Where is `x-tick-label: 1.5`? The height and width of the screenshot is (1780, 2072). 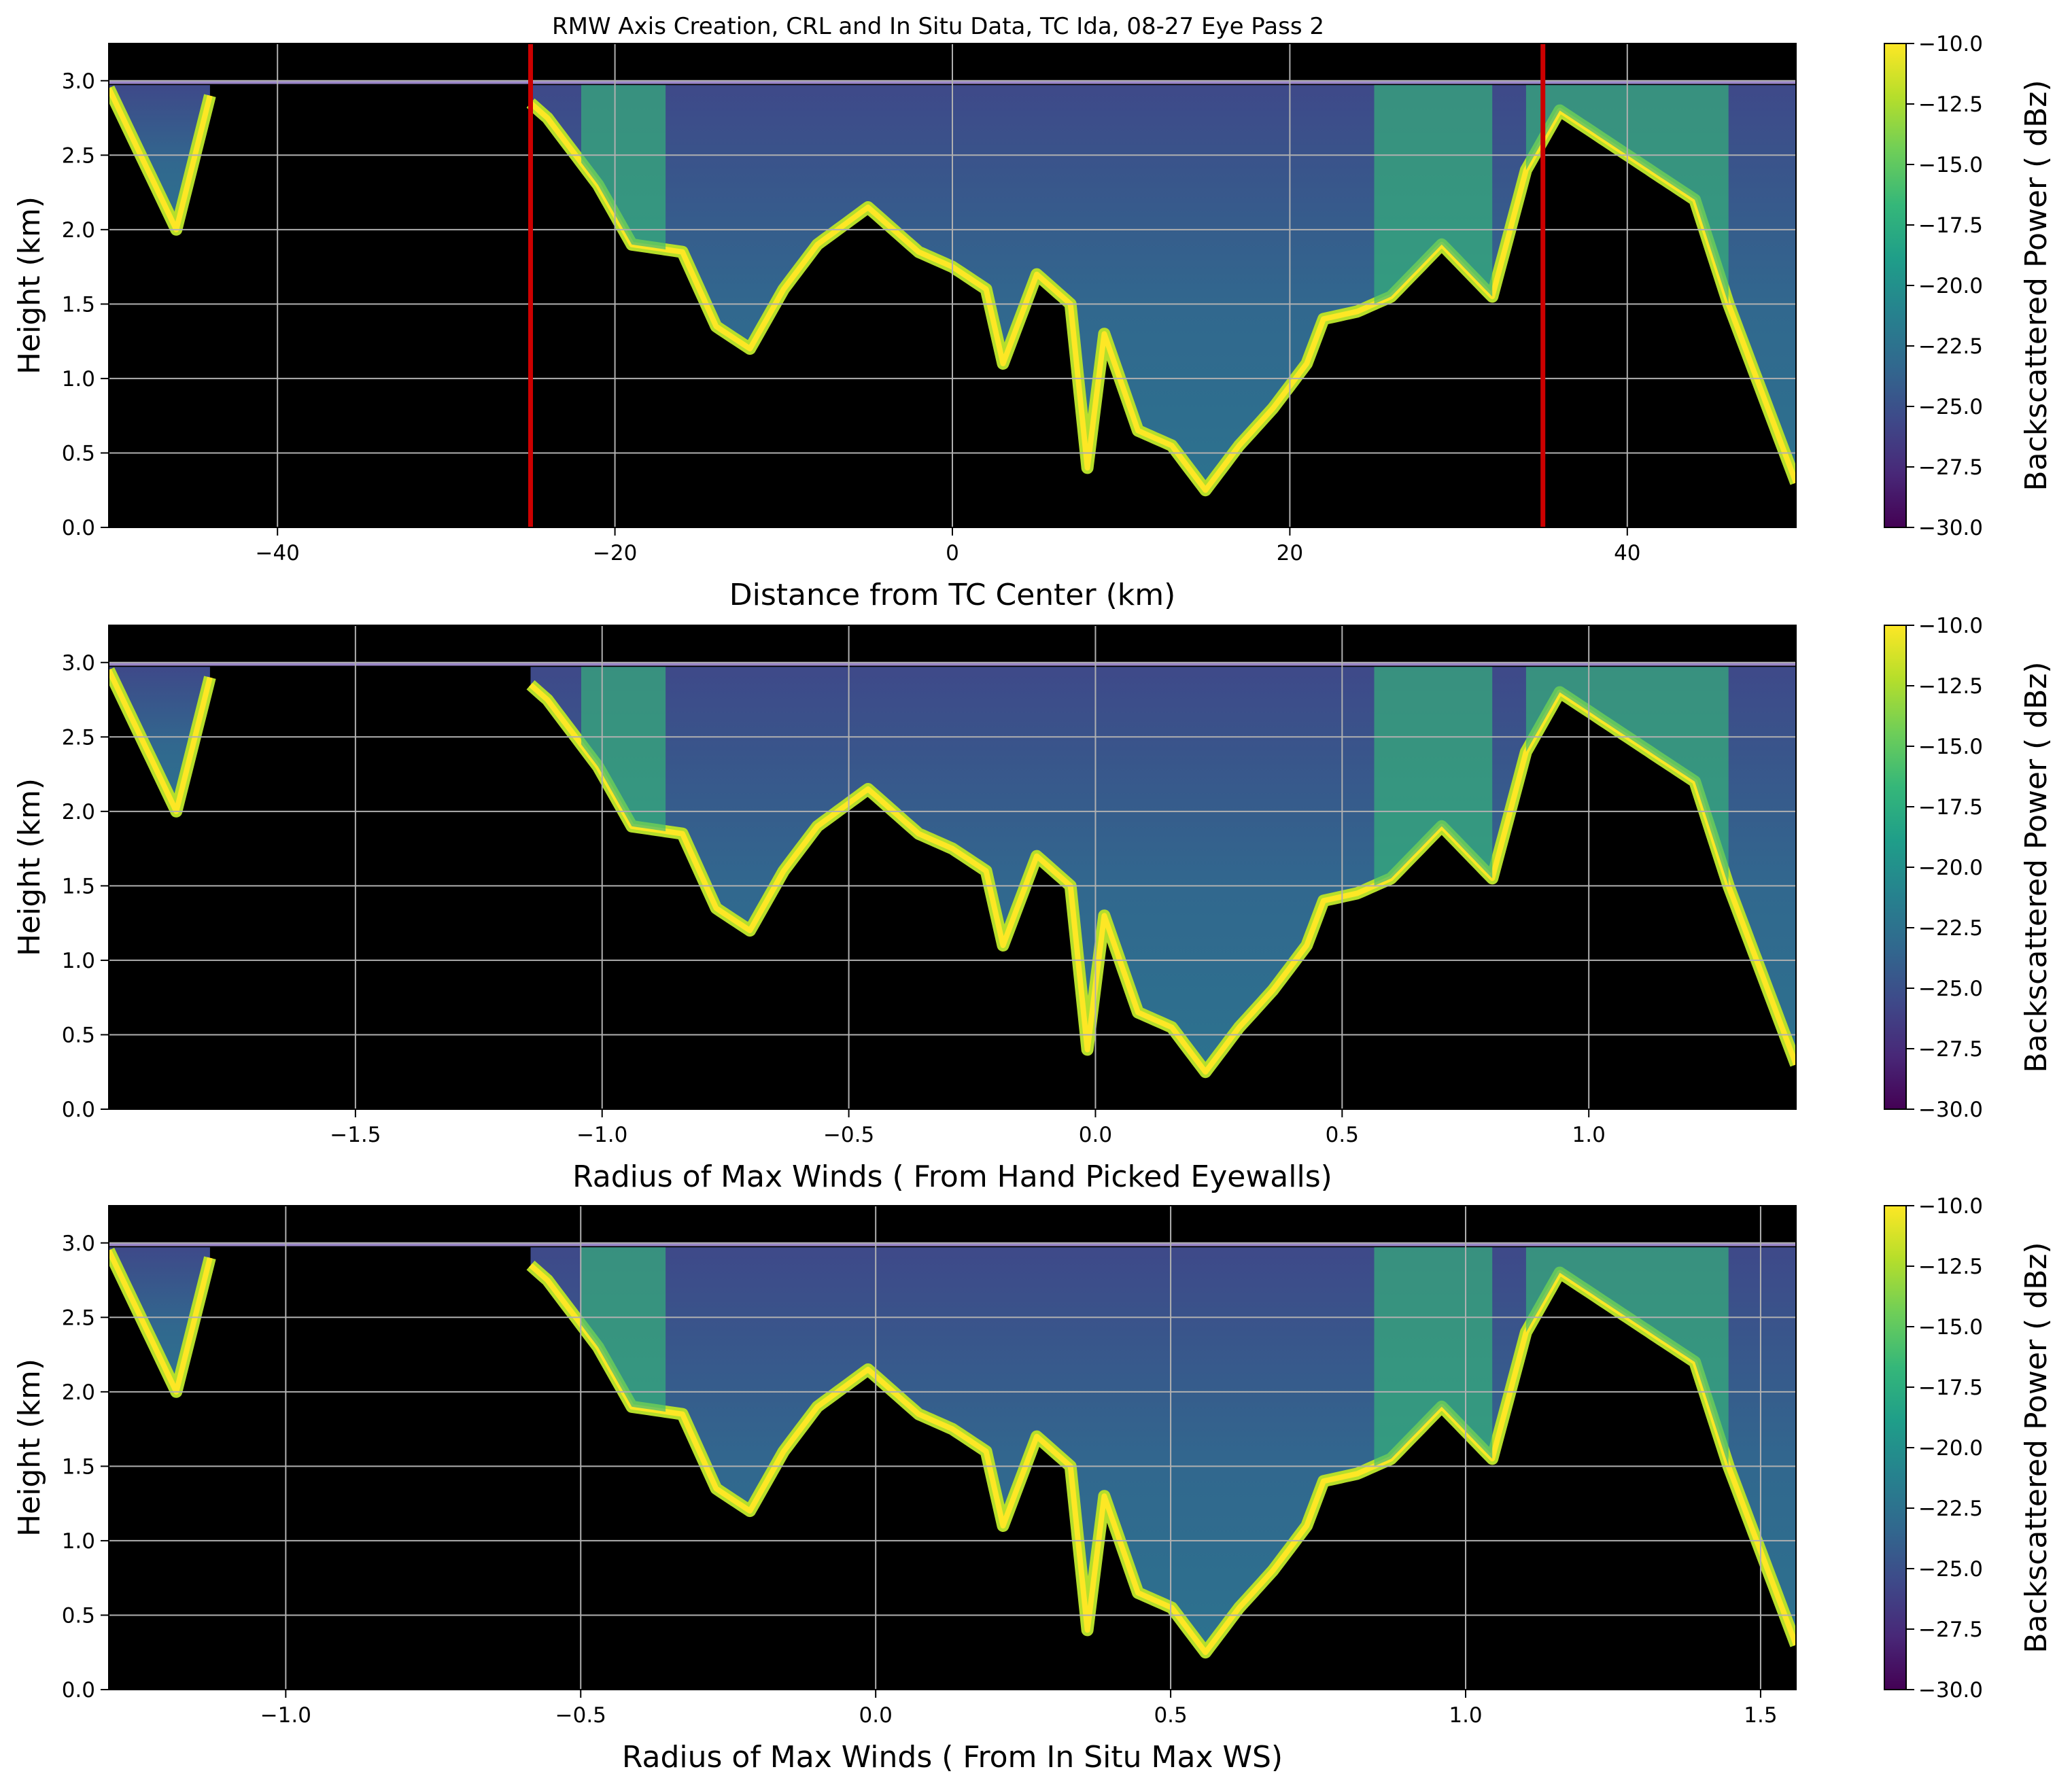 x-tick-label: 1.5 is located at coordinates (1760, 1716).